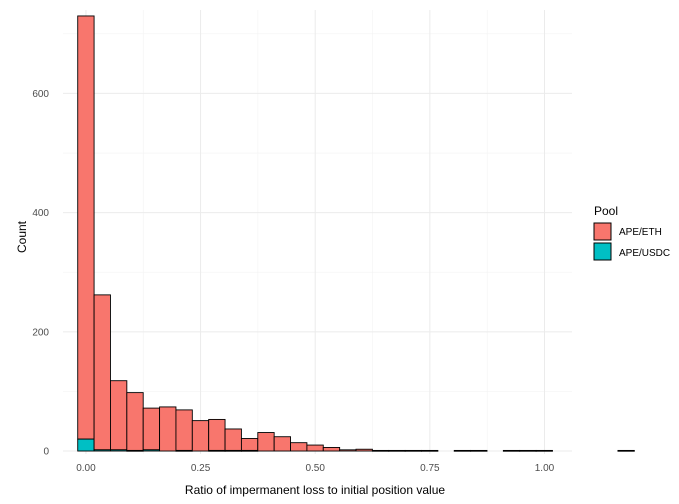 Image resolution: width=679 pixels, height=504 pixels. I want to click on y-axis-title: Count, so click(22, 236).